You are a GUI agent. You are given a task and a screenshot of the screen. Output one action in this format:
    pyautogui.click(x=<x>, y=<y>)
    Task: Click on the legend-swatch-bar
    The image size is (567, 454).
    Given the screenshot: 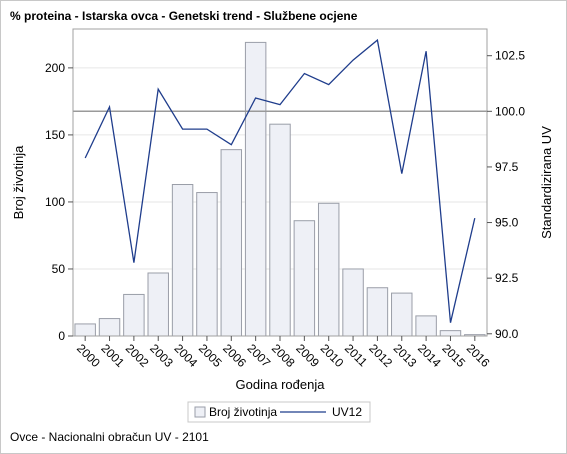 What is the action you would take?
    pyautogui.click(x=200, y=412)
    